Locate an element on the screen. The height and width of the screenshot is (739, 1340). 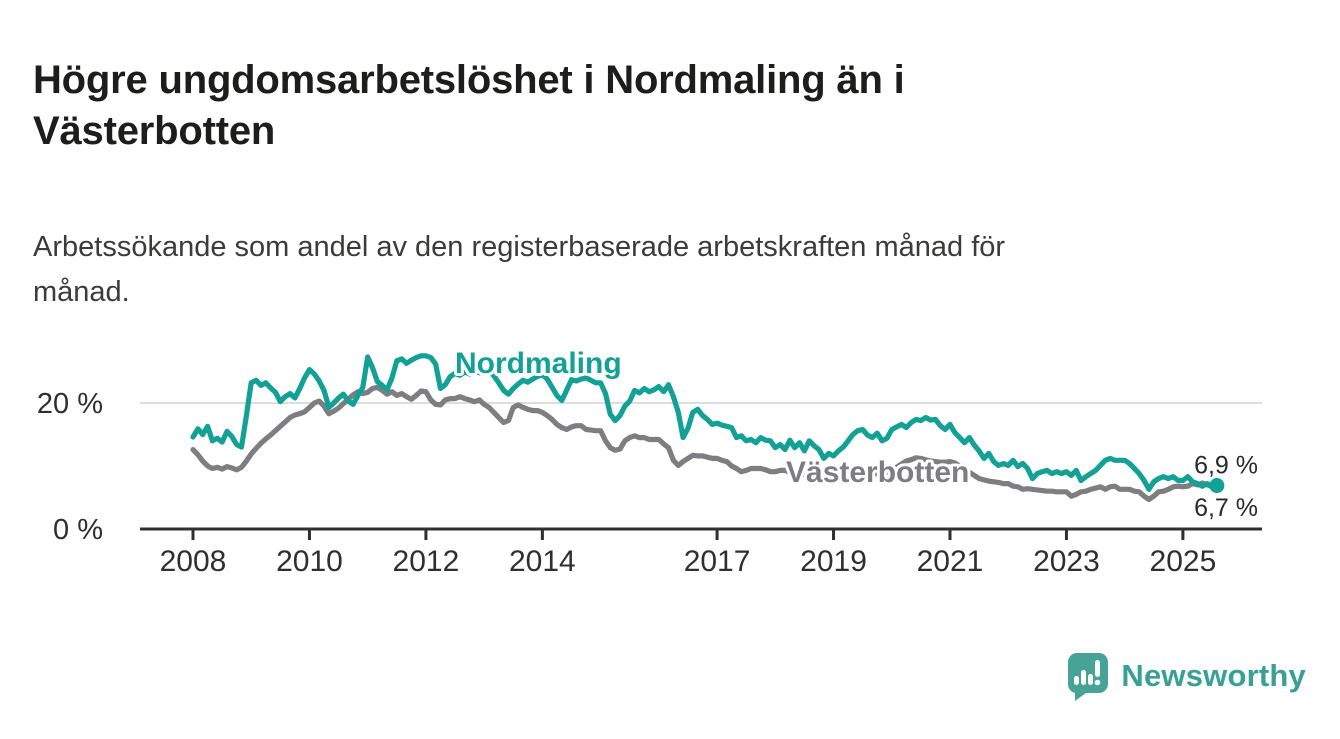
newsworthy-logo-icon is located at coordinates (1088, 677).